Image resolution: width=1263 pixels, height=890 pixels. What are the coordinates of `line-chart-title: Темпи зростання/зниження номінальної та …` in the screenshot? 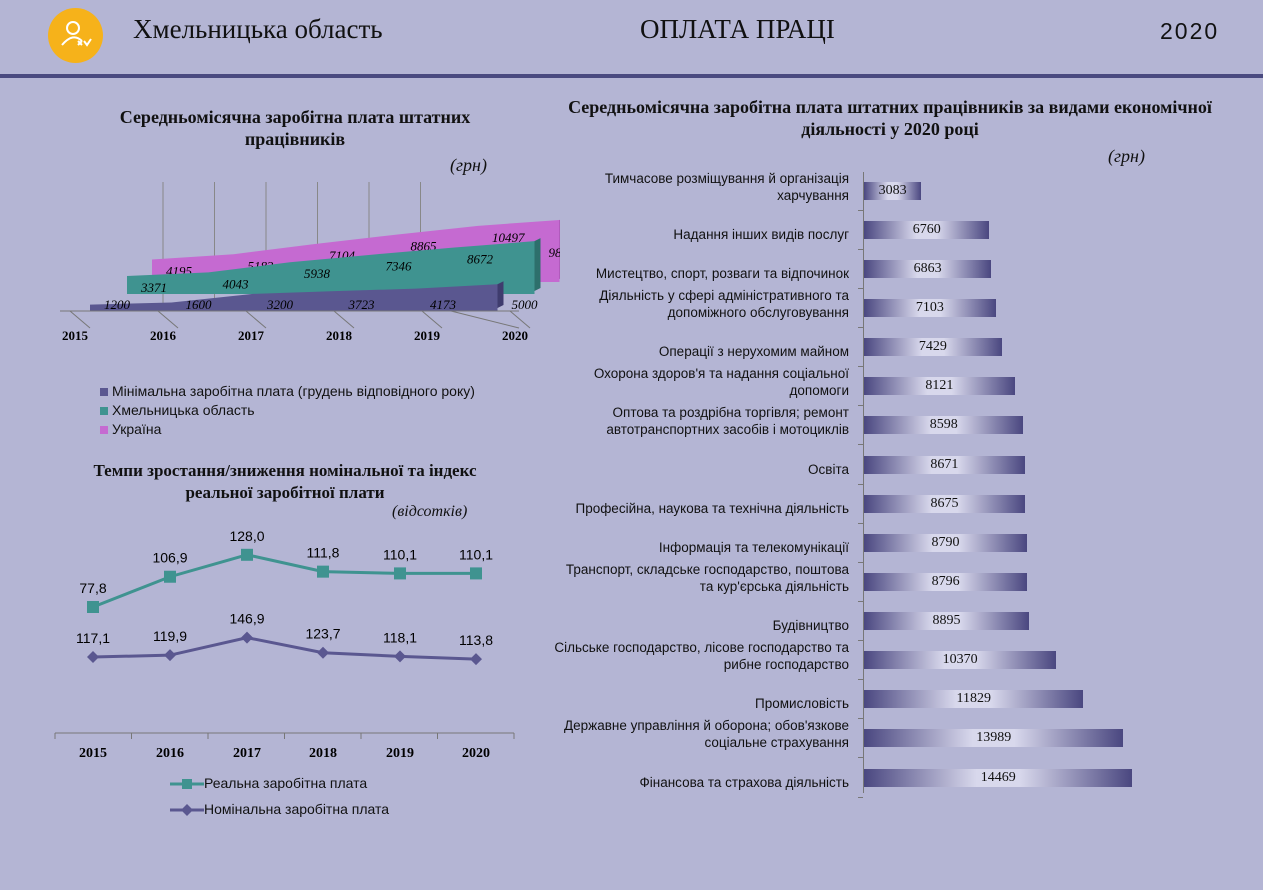 It's located at (285, 481).